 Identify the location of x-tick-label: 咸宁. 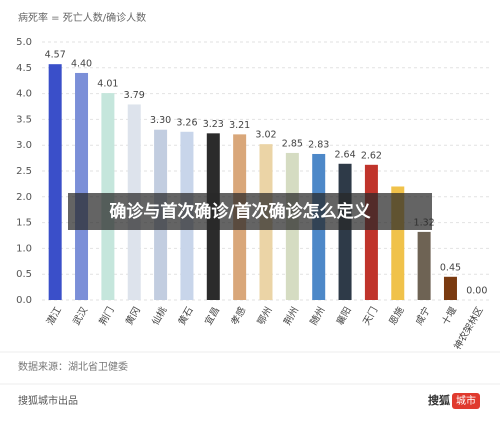
(423, 316).